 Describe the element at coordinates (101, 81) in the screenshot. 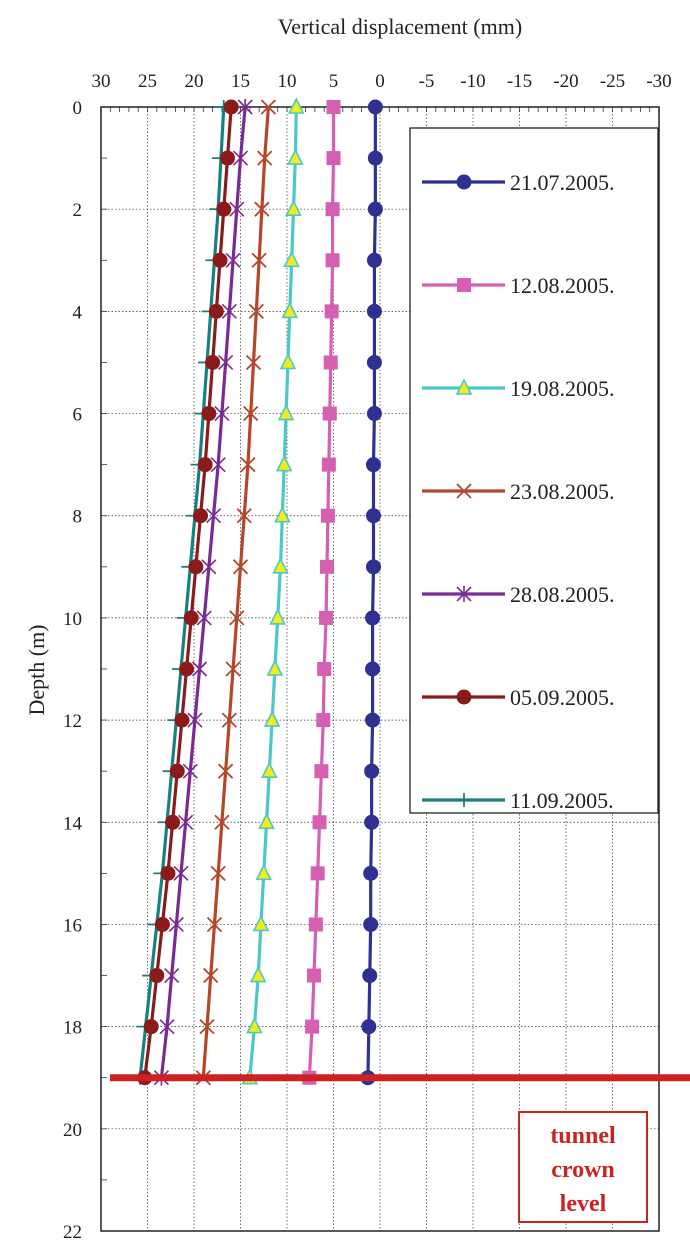

I see `x-tick-label: 30` at that location.